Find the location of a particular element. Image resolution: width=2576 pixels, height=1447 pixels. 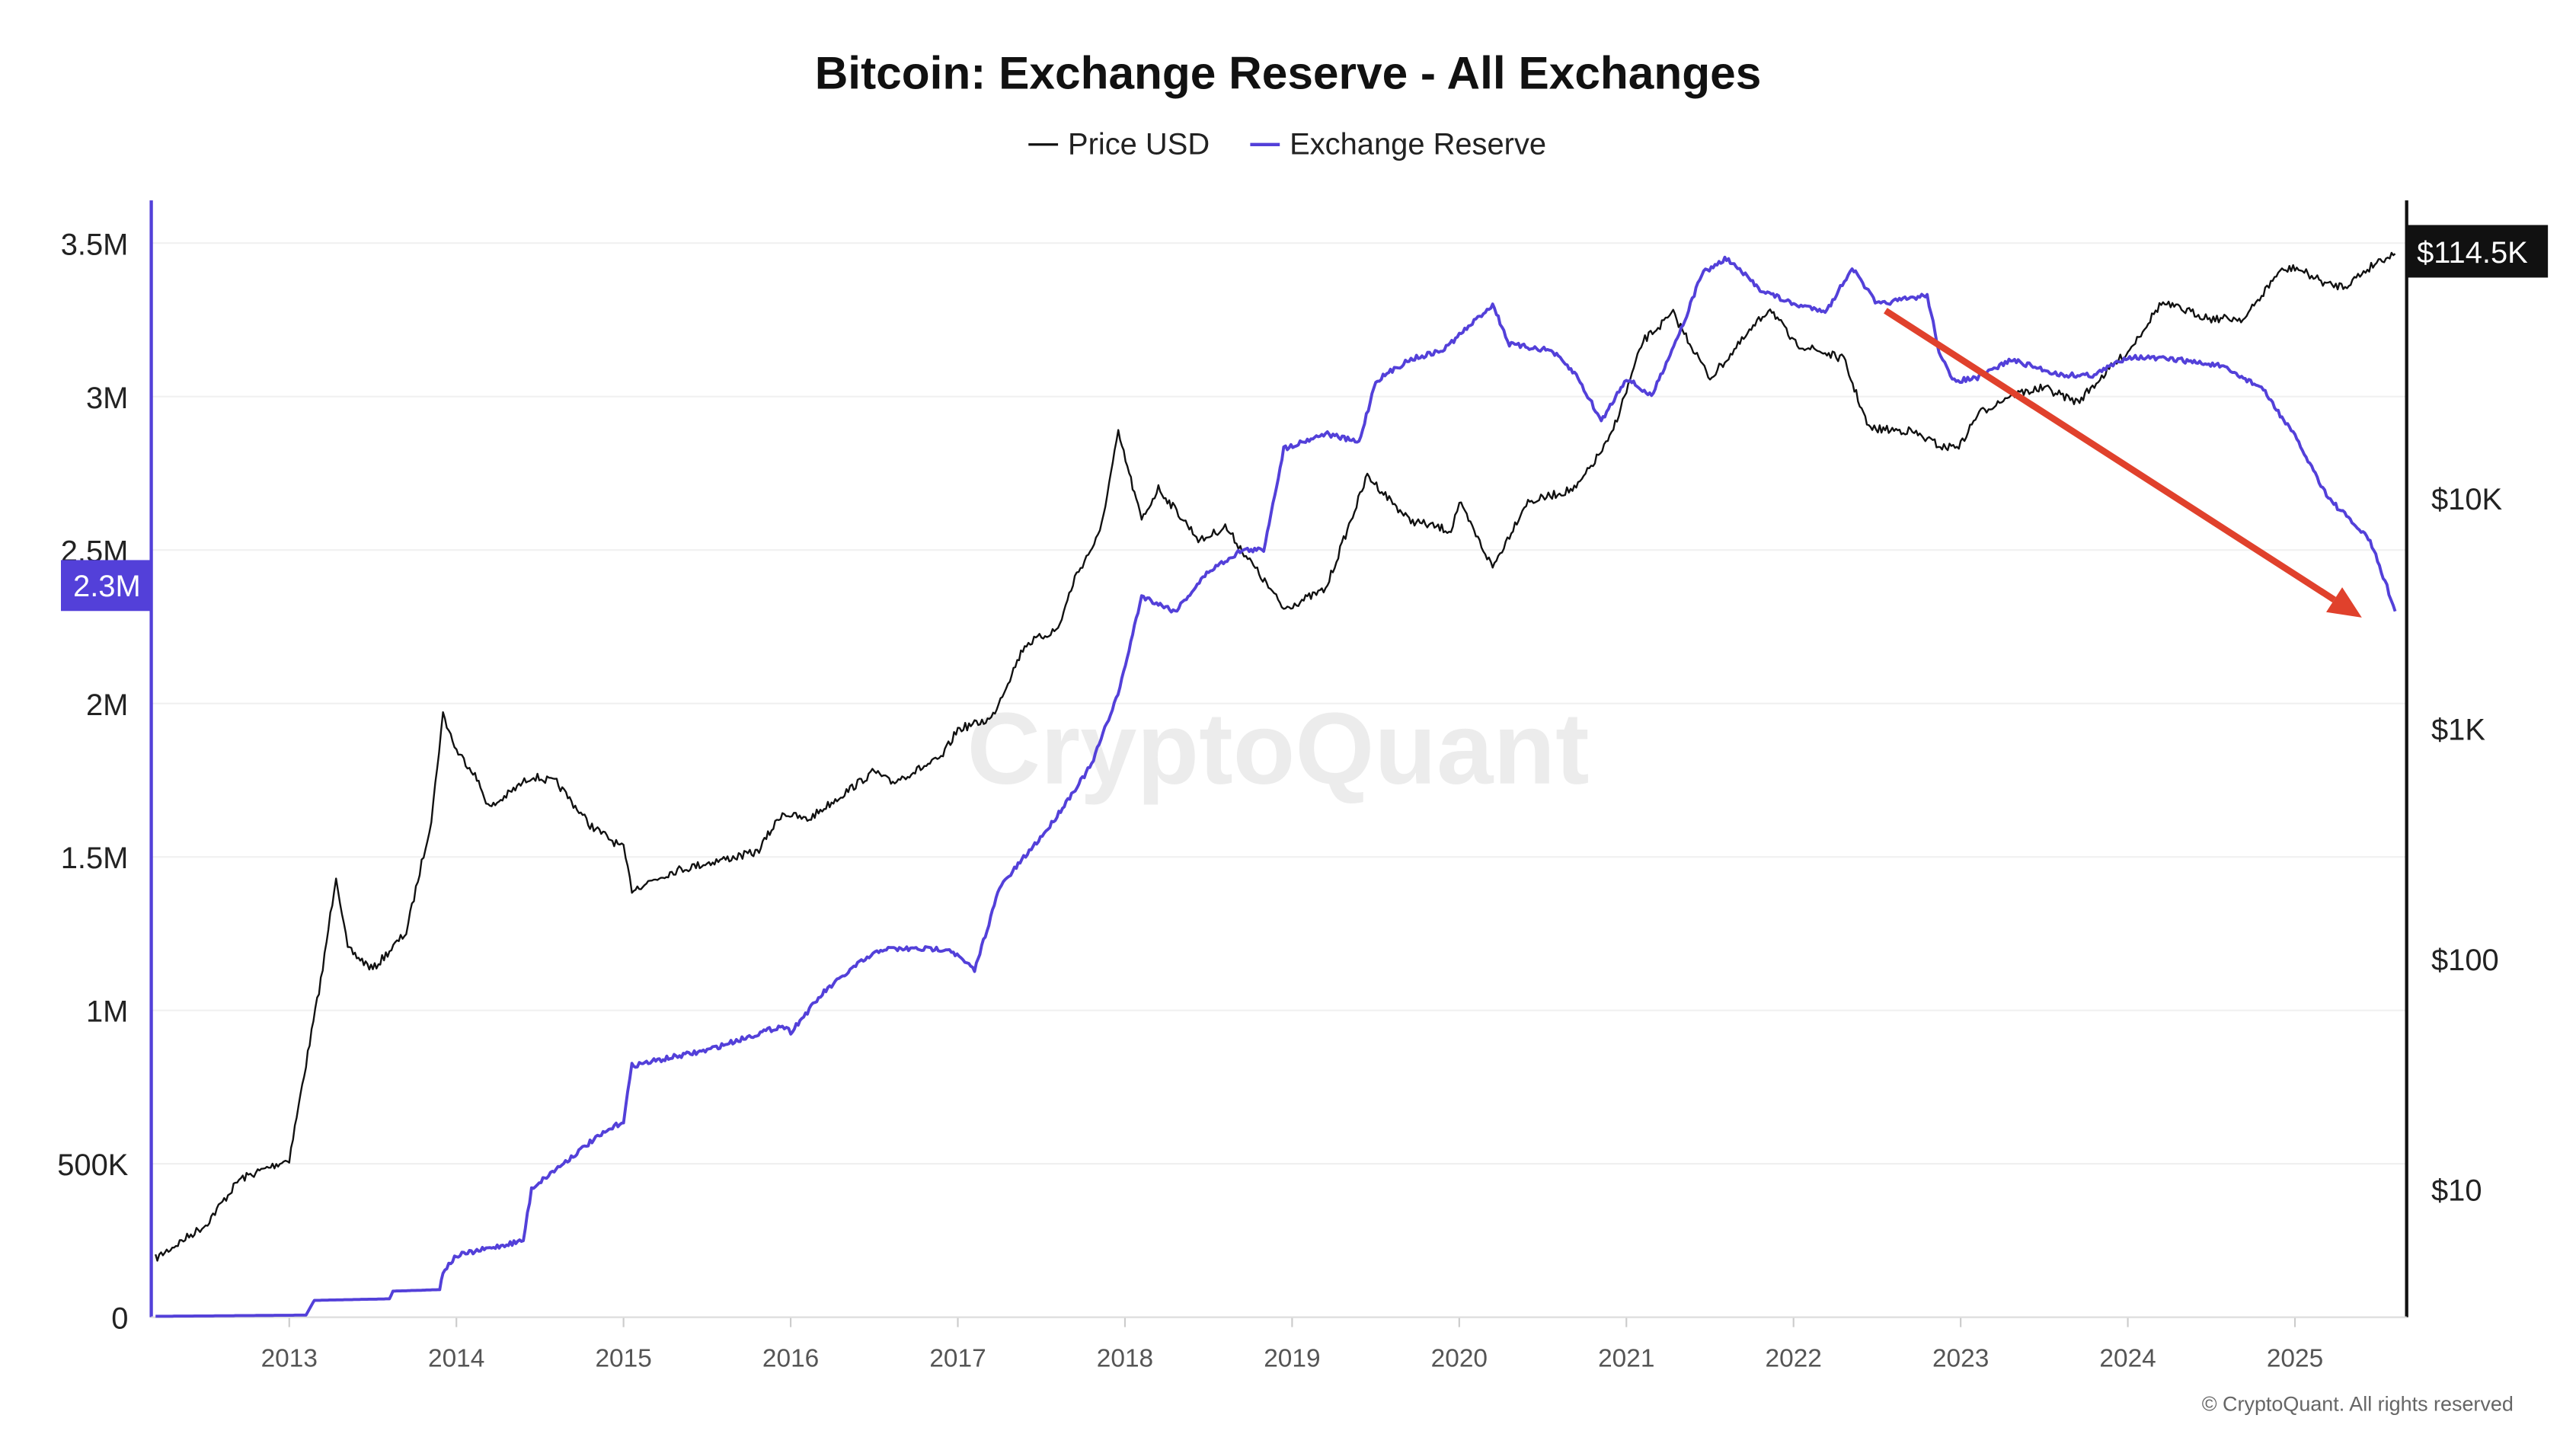

right-tick-label: $1K is located at coordinates (2458, 729).